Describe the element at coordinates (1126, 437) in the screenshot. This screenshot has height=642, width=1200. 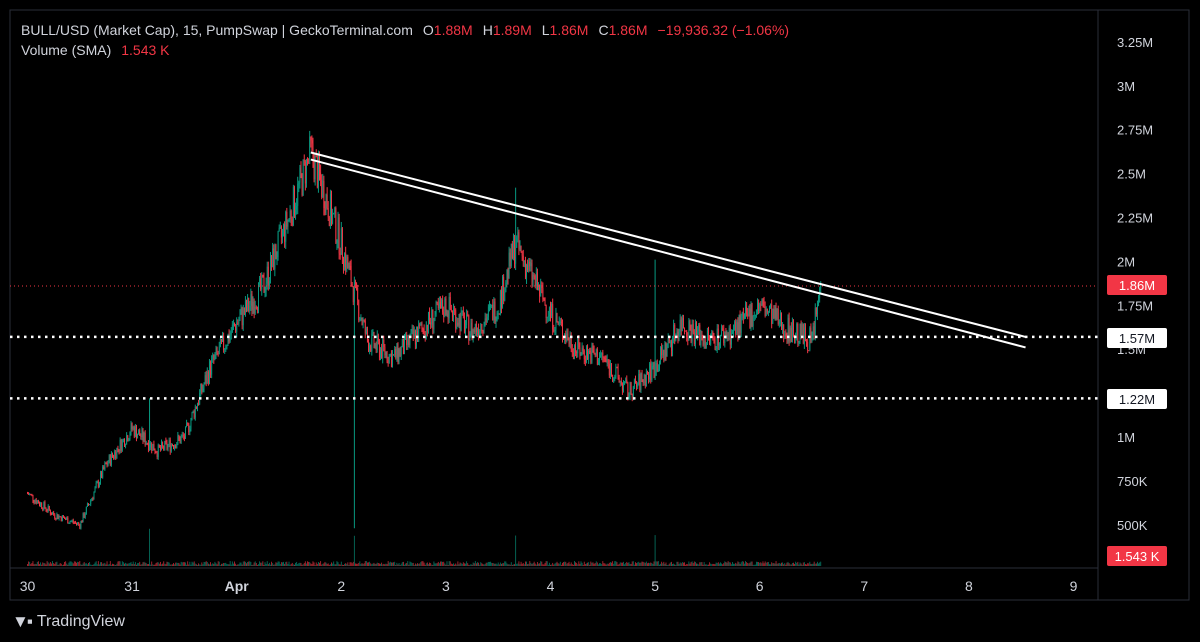
I see `price-tick-label: 1M` at that location.